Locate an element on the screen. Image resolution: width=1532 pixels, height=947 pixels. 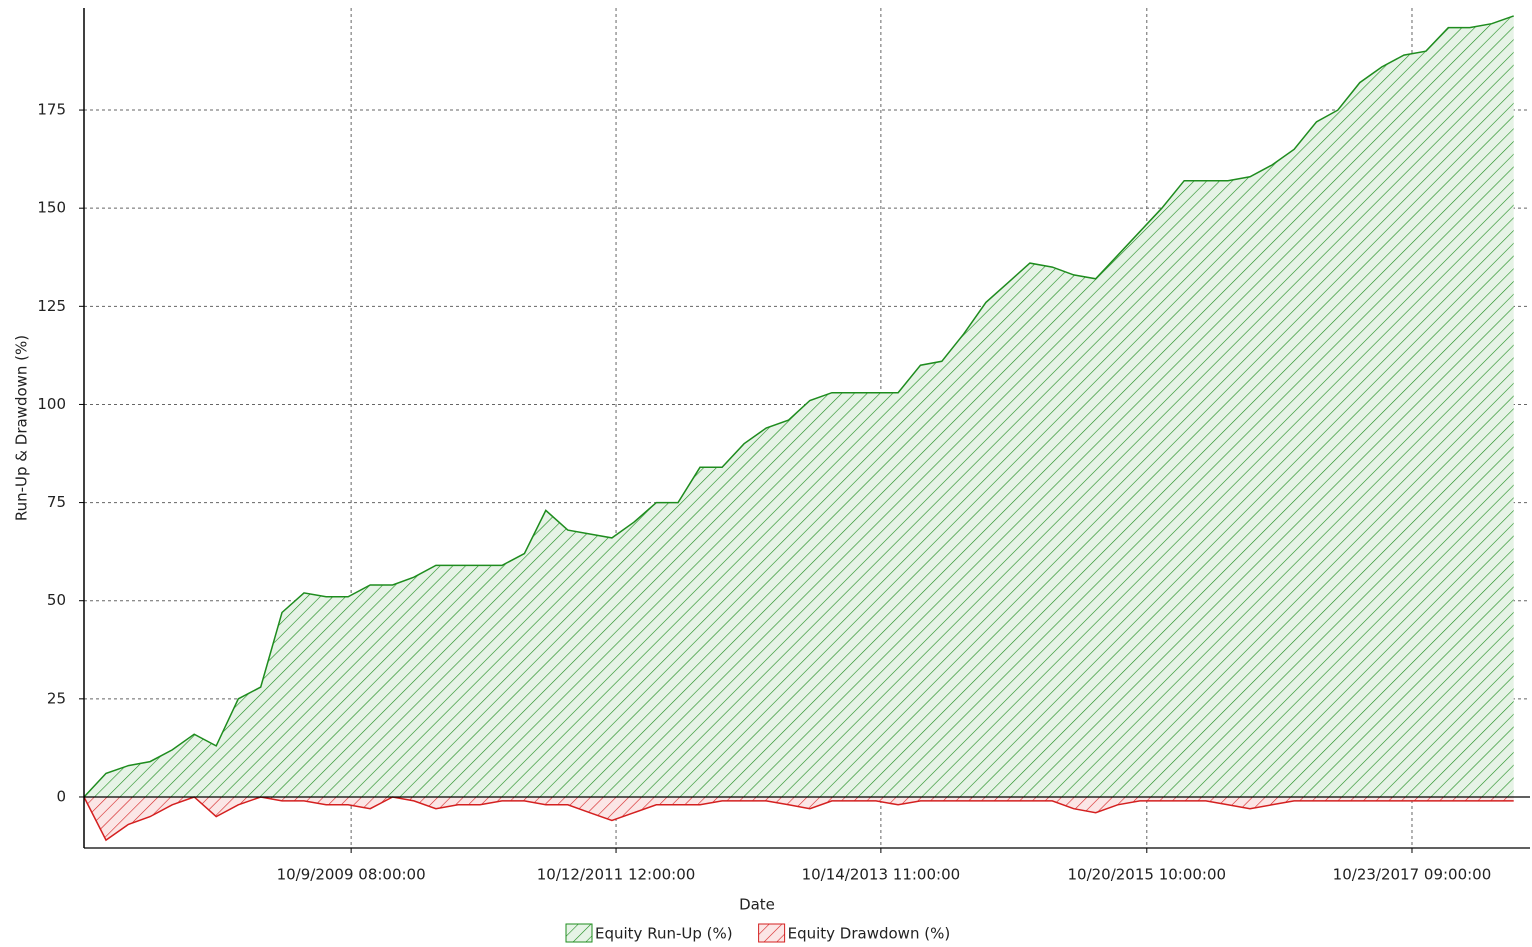
x-tick-label: 10/12/2011 12:00:00 is located at coordinates (616, 875).